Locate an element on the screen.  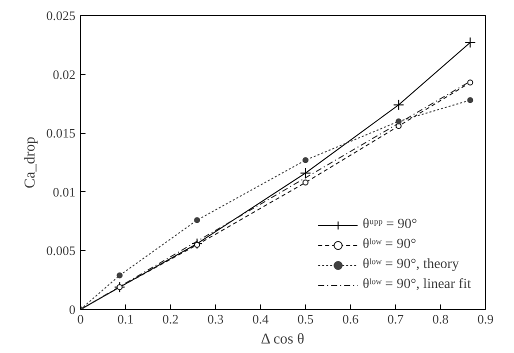
x-tick-label: 0.2 is located at coordinates (170, 319).